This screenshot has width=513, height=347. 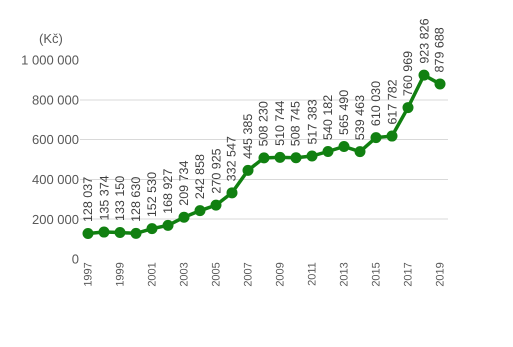 What do you see at coordinates (407, 73) in the screenshot?
I see `data-label: 760 969` at bounding box center [407, 73].